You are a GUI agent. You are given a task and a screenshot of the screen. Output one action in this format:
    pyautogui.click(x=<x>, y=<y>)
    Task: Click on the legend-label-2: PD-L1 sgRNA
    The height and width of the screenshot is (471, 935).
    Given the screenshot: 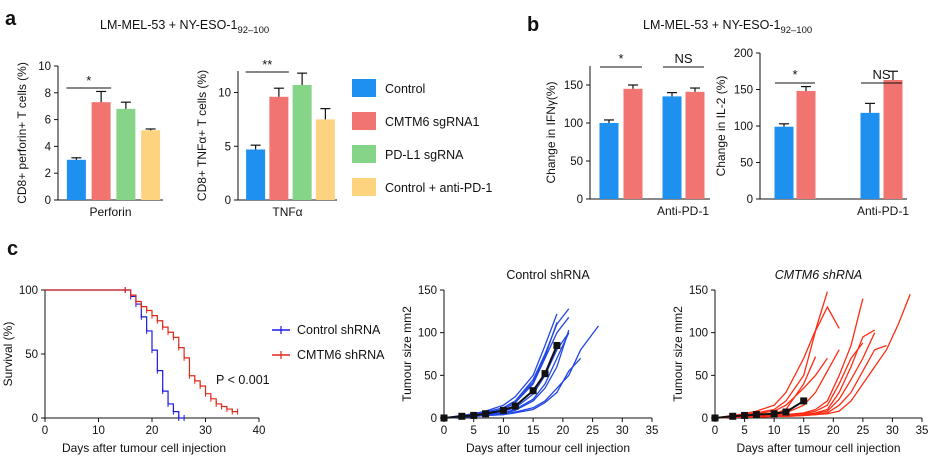 What is the action you would take?
    pyautogui.click(x=424, y=155)
    